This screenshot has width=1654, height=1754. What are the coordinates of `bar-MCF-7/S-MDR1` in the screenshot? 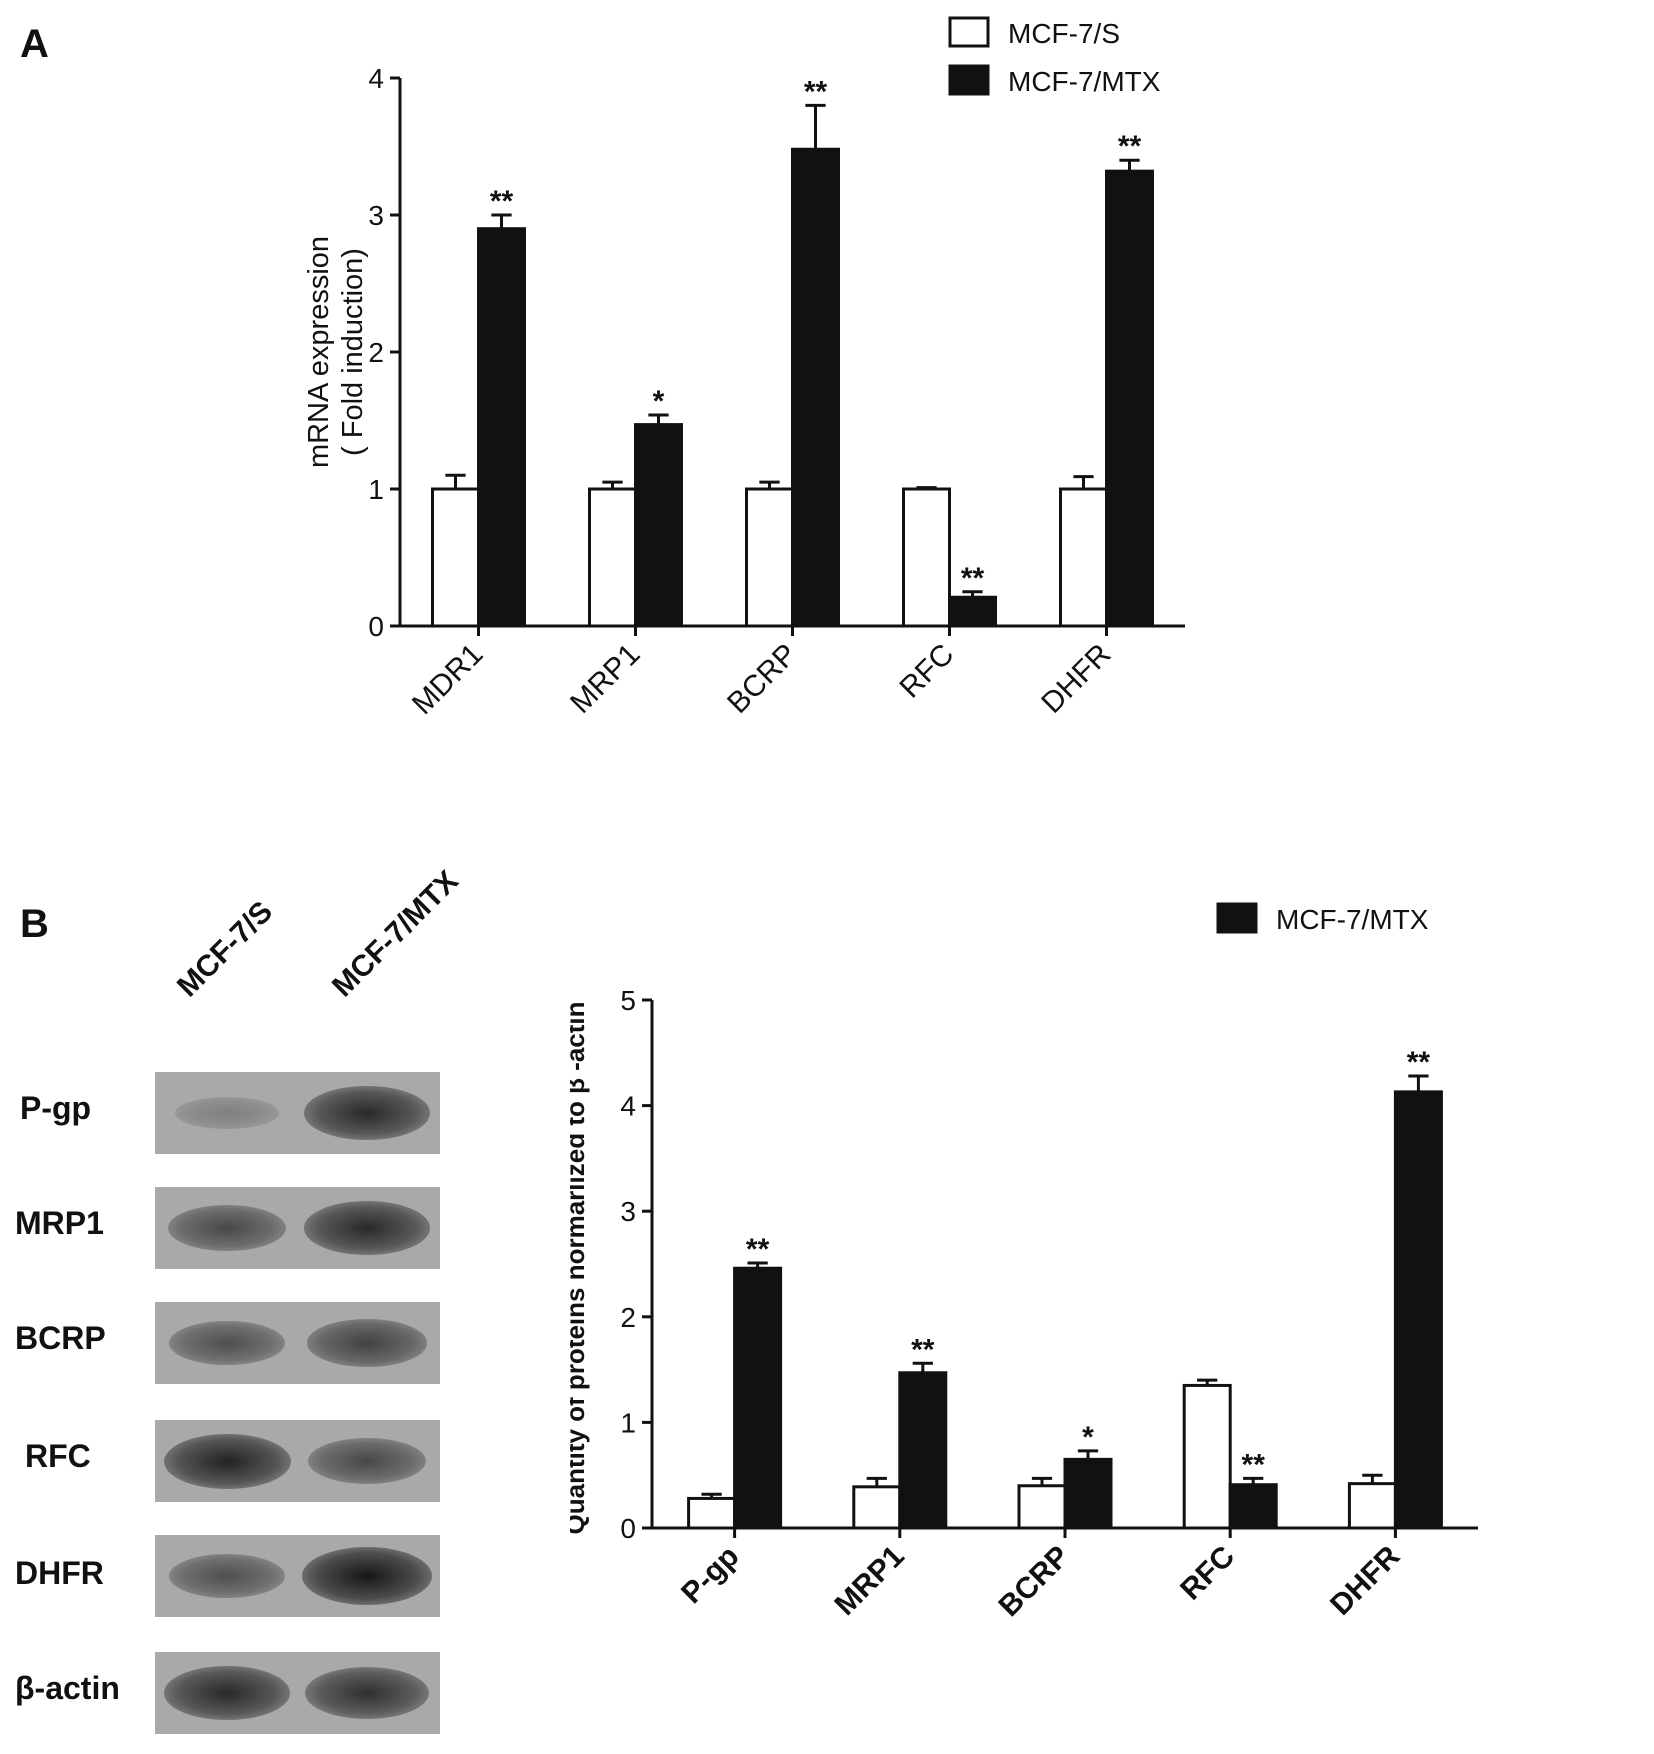 It's located at (455, 557).